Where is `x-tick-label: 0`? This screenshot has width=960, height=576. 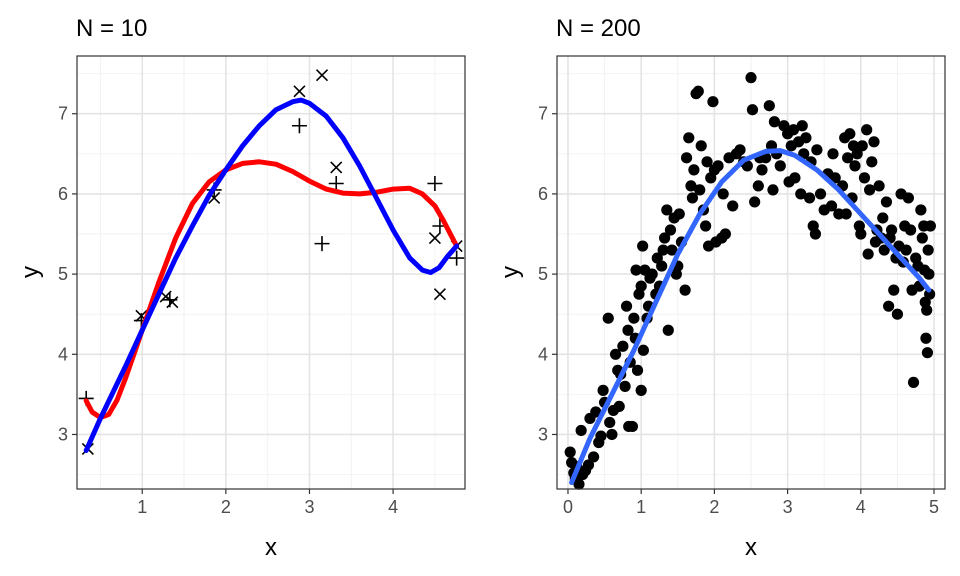
x-tick-label: 0 is located at coordinates (568, 507).